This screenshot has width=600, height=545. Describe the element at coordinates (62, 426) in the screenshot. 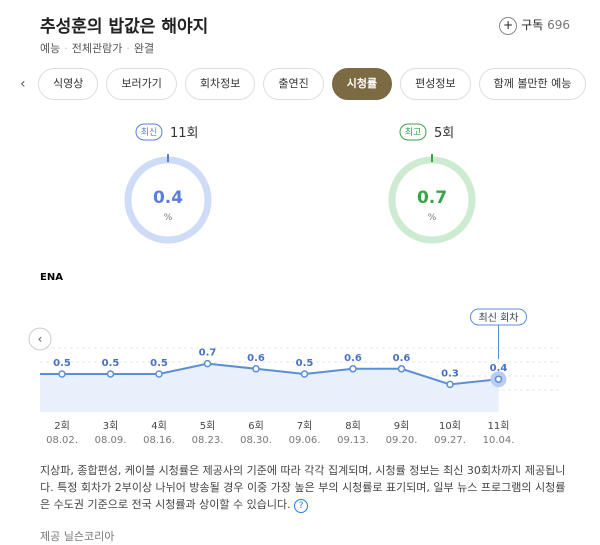

I see `x-tick-label: 2회` at that location.